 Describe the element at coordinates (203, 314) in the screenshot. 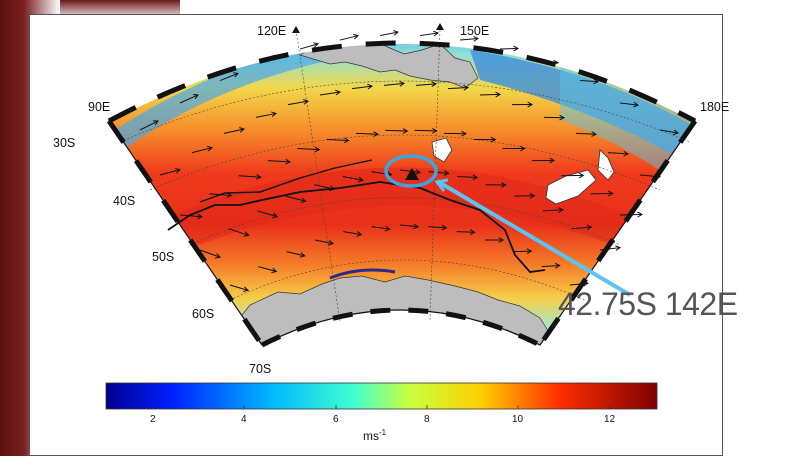

I see `lat-label-60s: 60S` at that location.